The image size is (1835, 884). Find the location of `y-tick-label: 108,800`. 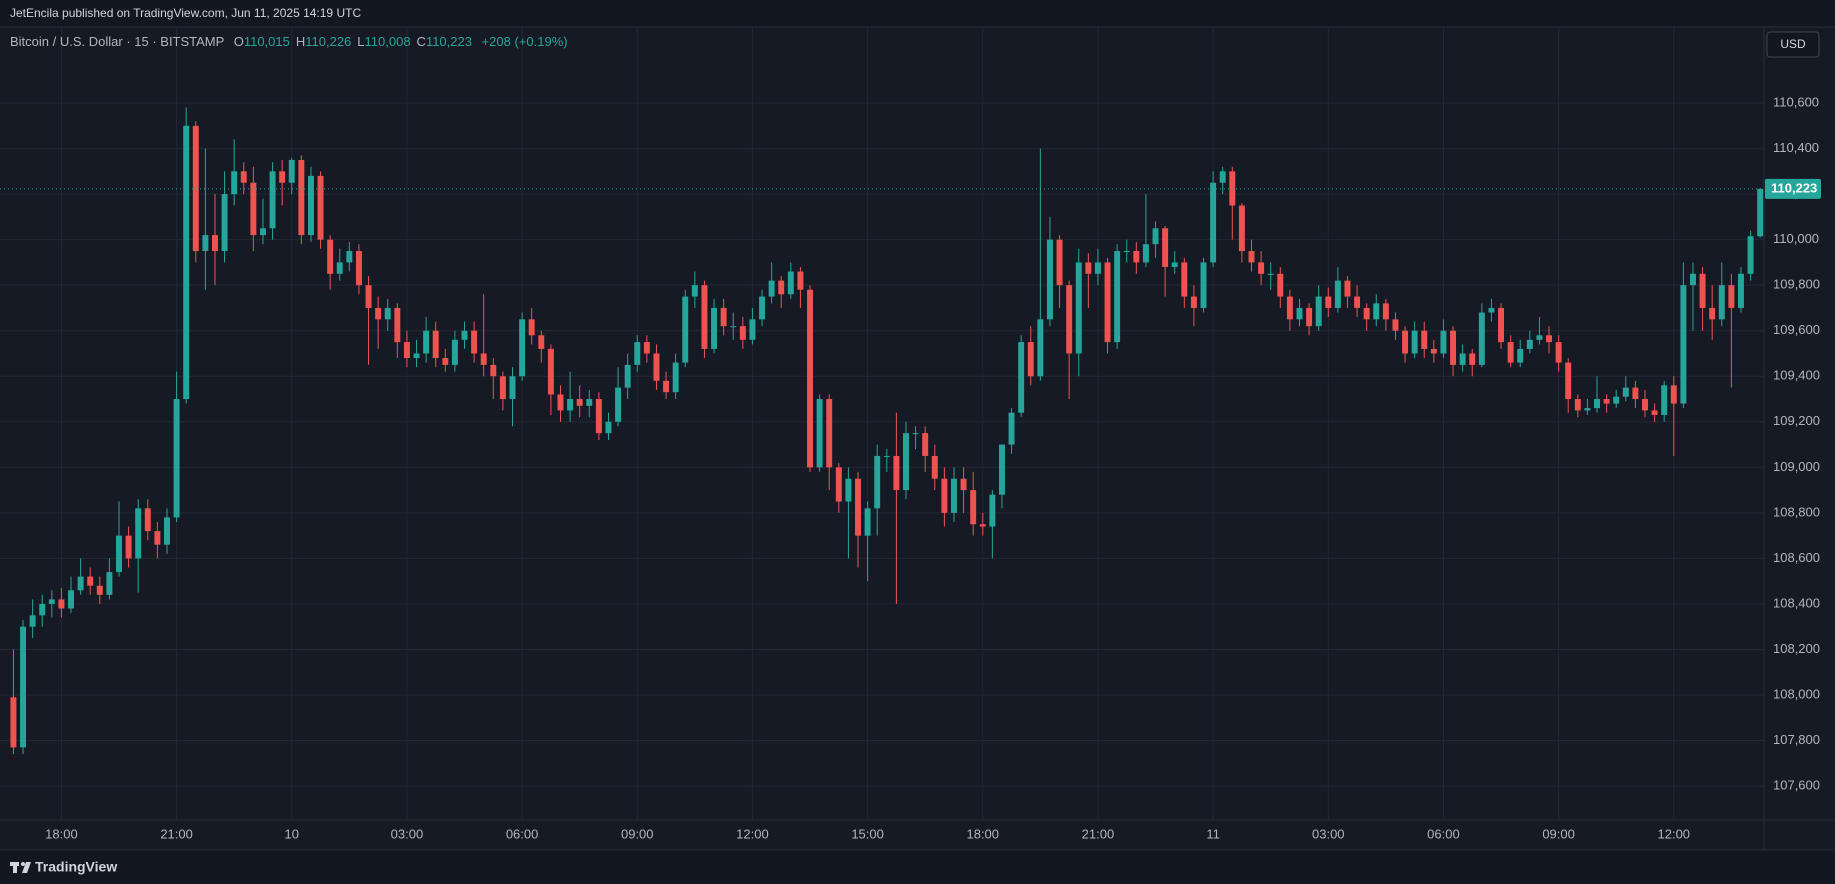

y-tick-label: 108,800 is located at coordinates (1796, 511).